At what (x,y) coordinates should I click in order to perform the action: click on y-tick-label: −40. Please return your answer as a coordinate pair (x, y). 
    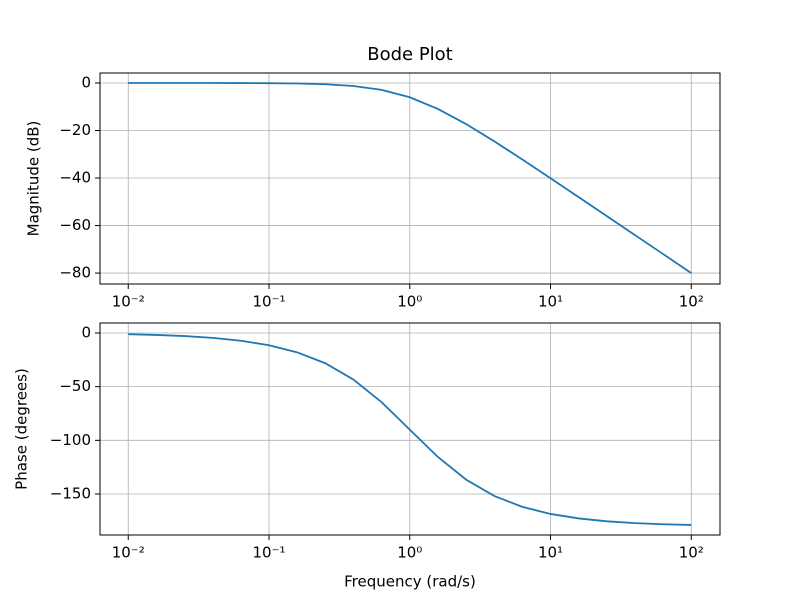
    Looking at the image, I should click on (75, 178).